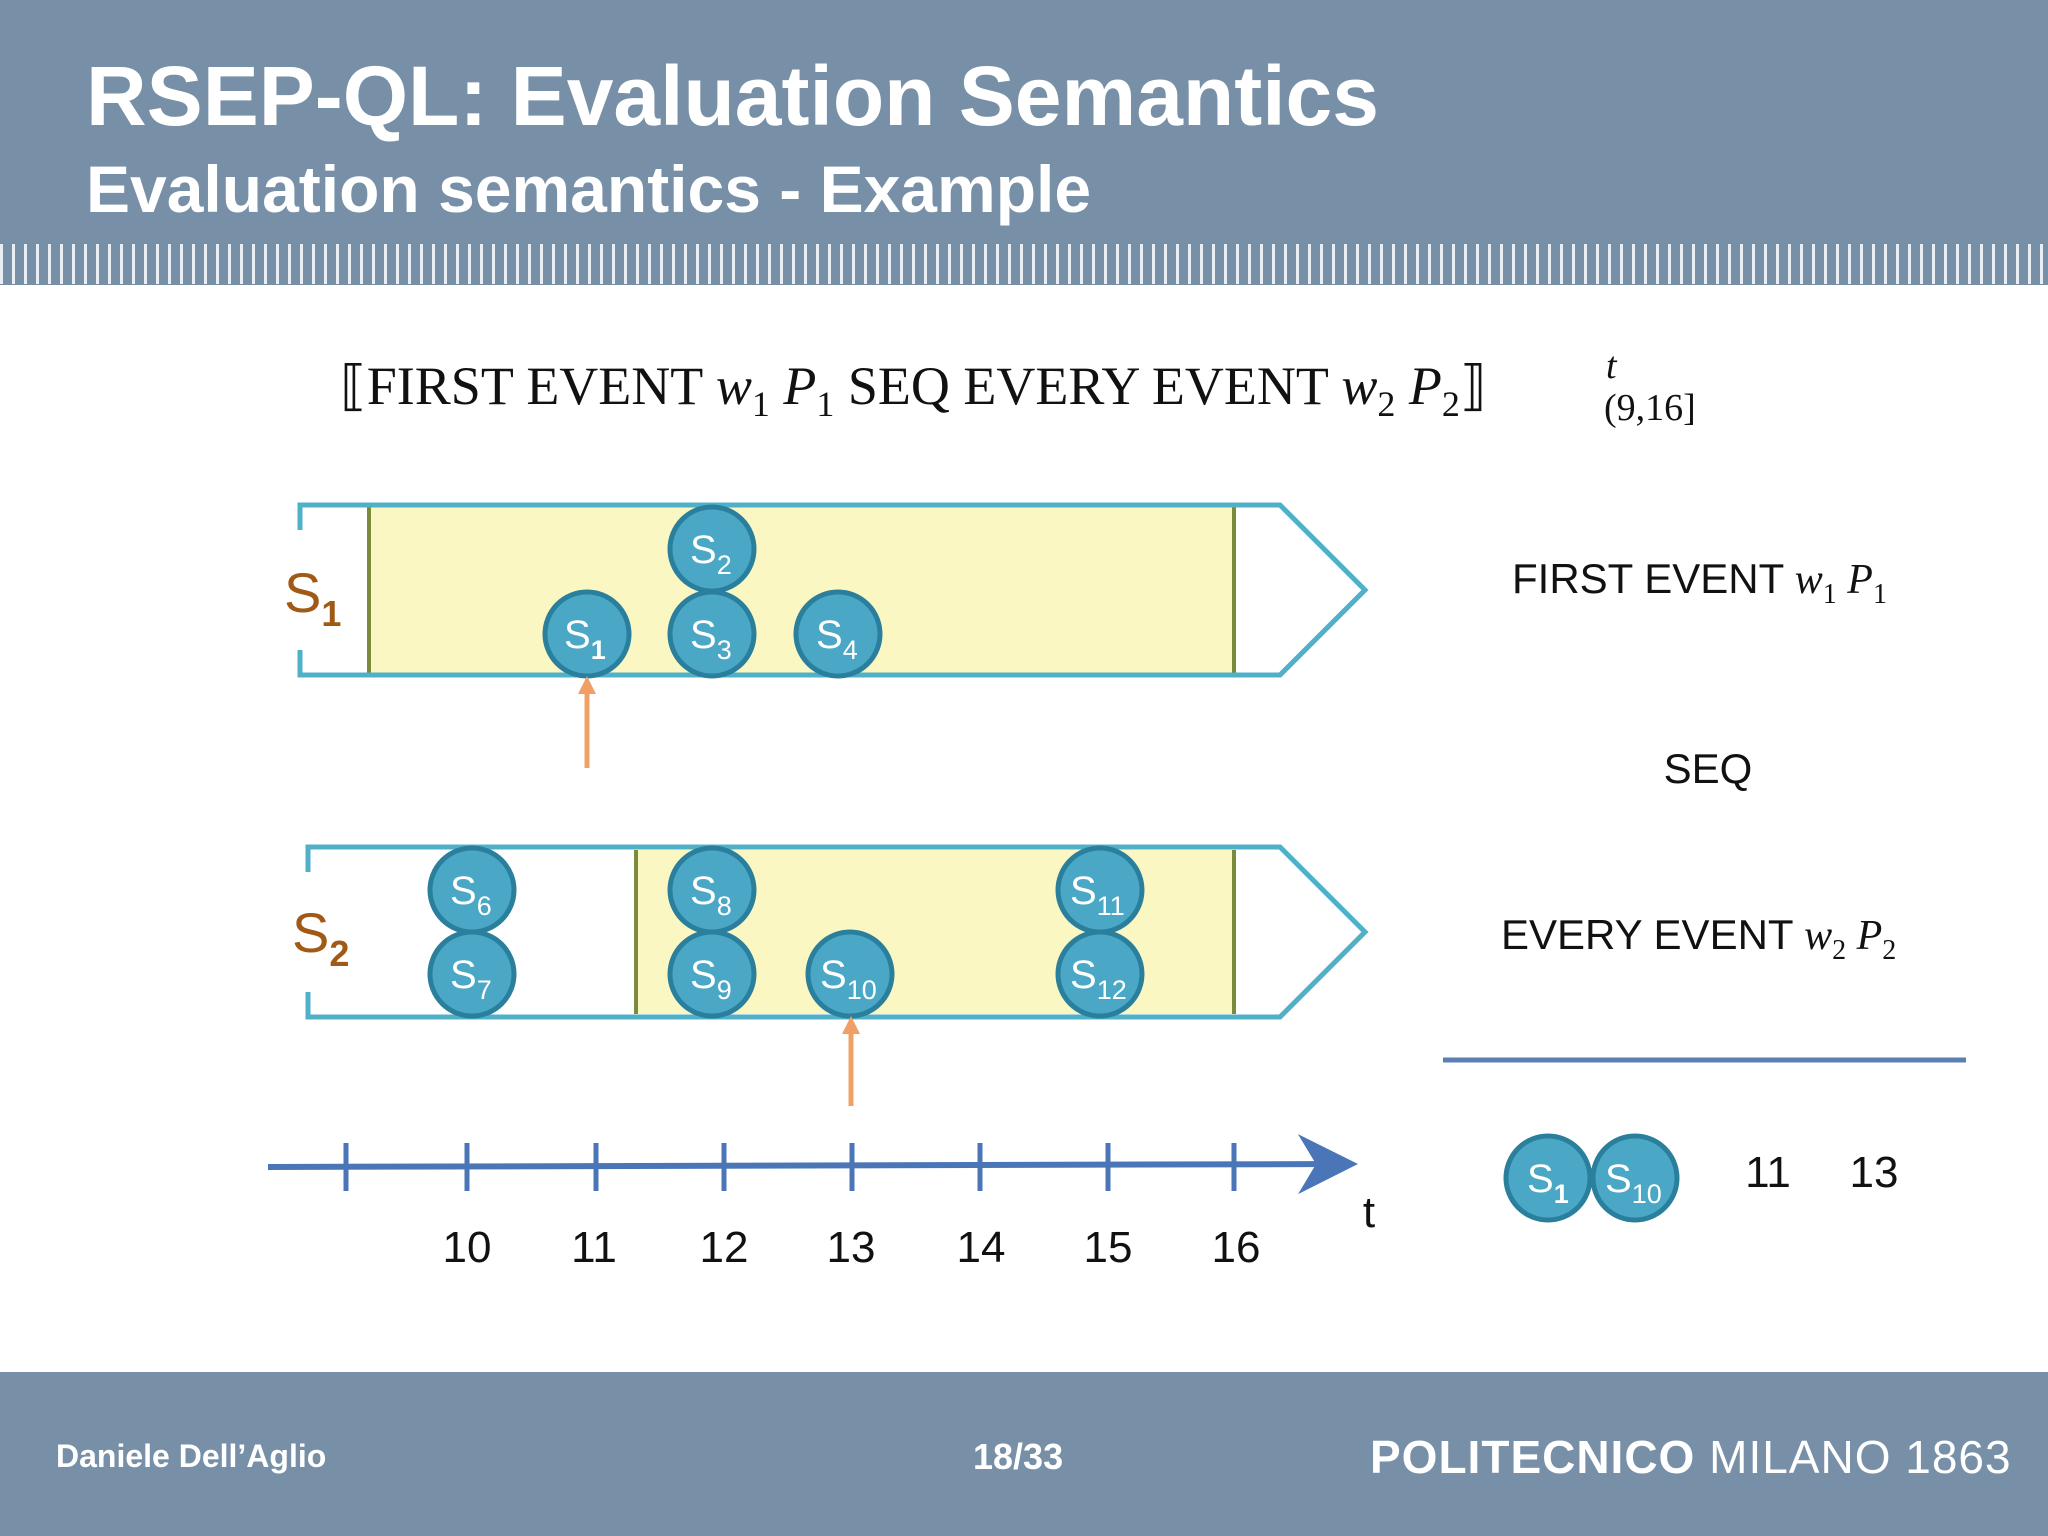 Image resolution: width=2048 pixels, height=1536 pixels. I want to click on result-event-s1: S1, so click(1548, 1178).